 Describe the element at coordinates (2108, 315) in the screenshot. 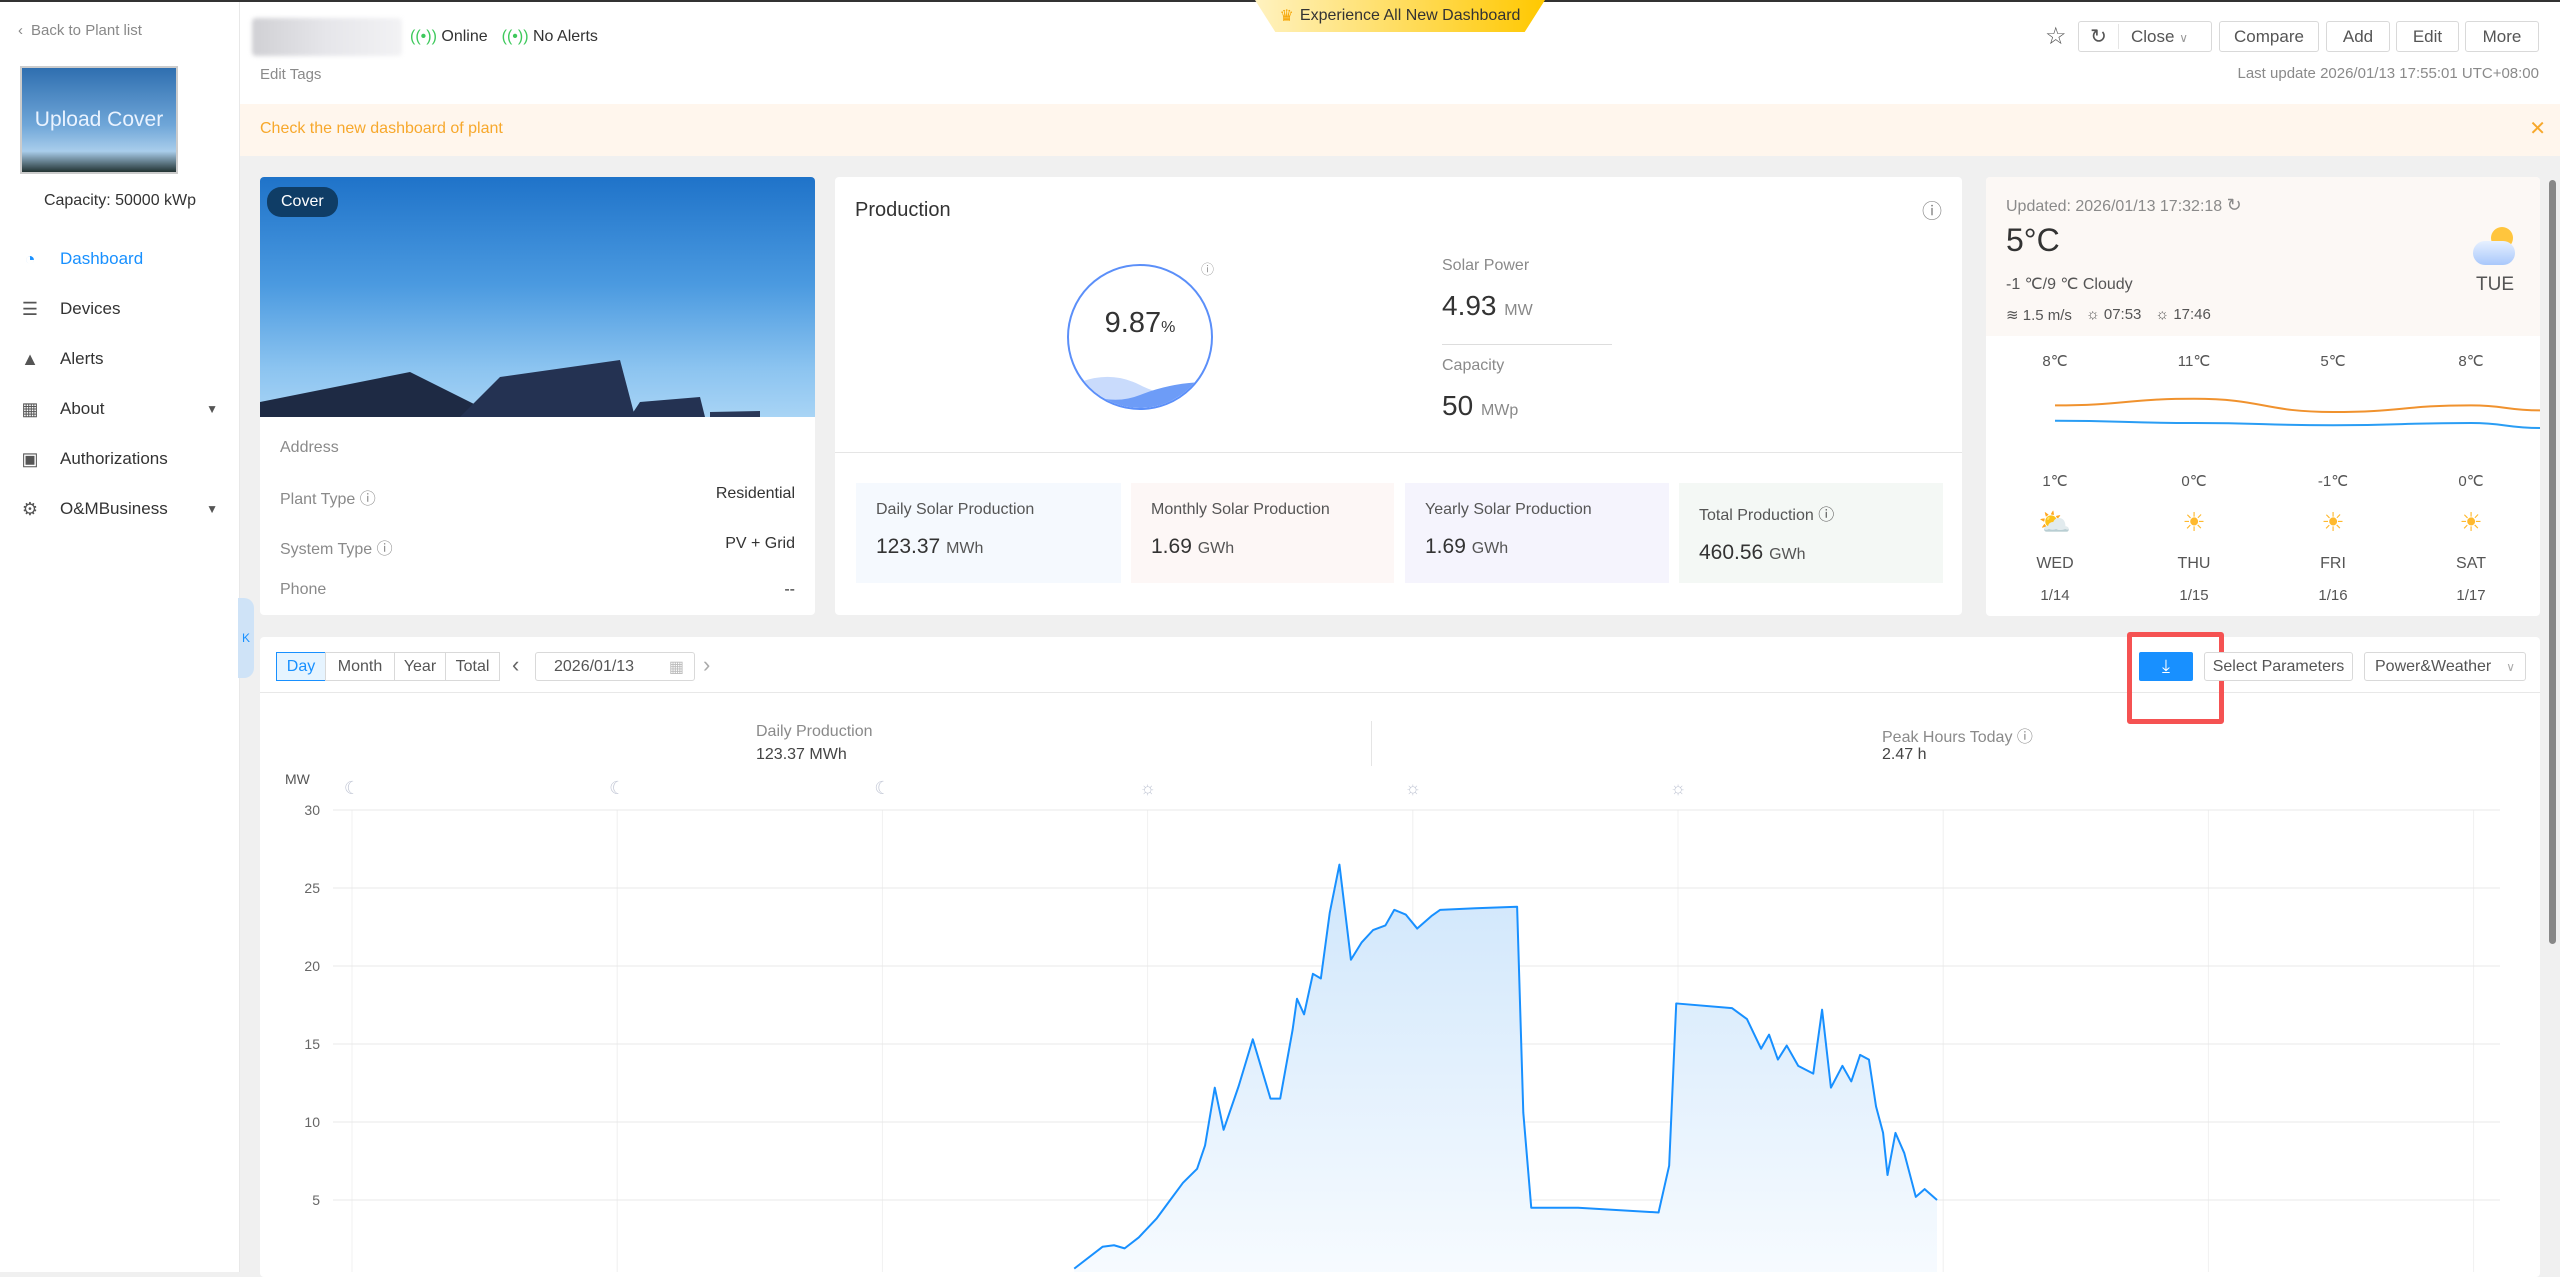

I see `wind-sun-row: ≋ 1.5 m/s ☼ 07:53 ☼ 17:46` at that location.